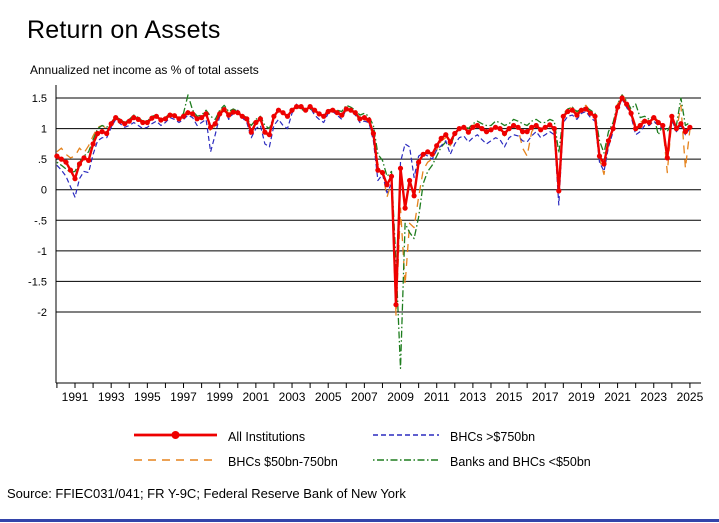 This screenshot has height=523, width=719. Describe the element at coordinates (75, 397) in the screenshot. I see `x-tick-label: 1991` at that location.